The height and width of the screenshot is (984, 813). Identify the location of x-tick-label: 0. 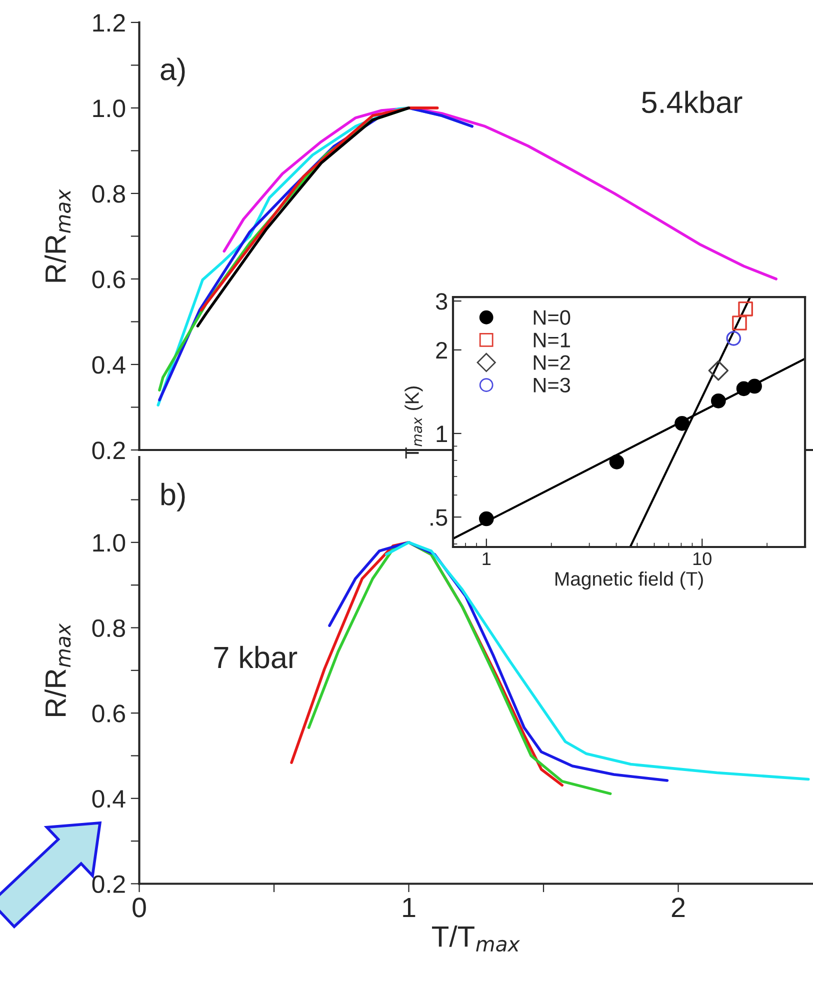
(139, 908).